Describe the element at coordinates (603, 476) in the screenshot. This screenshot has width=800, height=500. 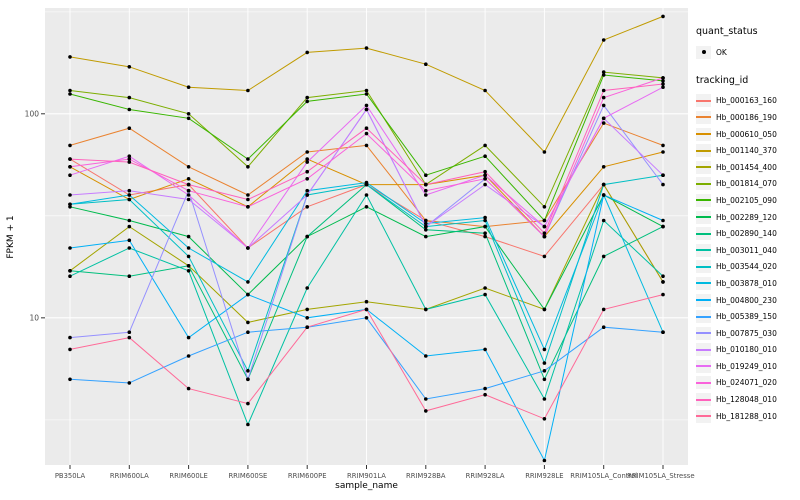
I see `x-tick-label: RRIM105LA_Control` at that location.